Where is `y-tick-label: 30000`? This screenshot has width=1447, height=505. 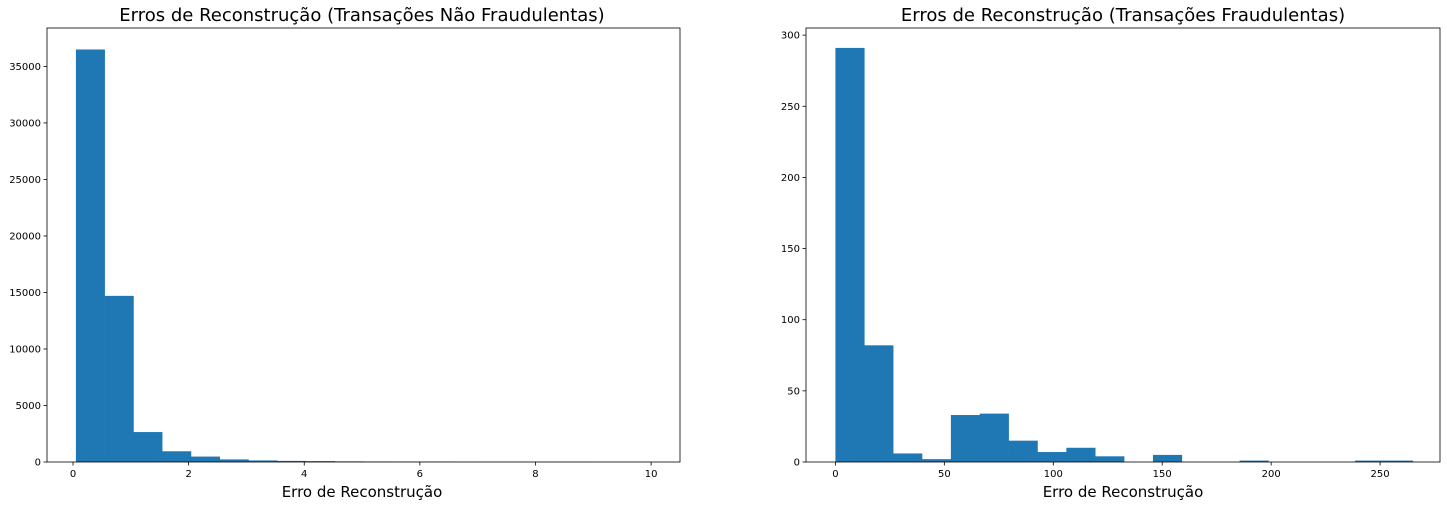 y-tick-label: 30000 is located at coordinates (25, 123).